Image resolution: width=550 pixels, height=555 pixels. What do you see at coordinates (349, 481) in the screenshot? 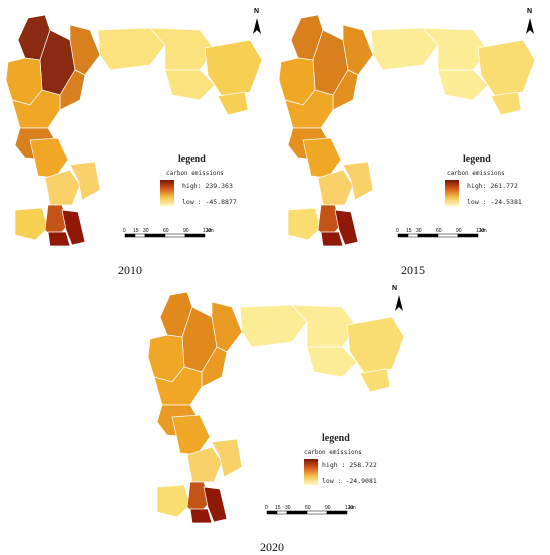
I see `legend-low: low : -24.9081` at bounding box center [349, 481].